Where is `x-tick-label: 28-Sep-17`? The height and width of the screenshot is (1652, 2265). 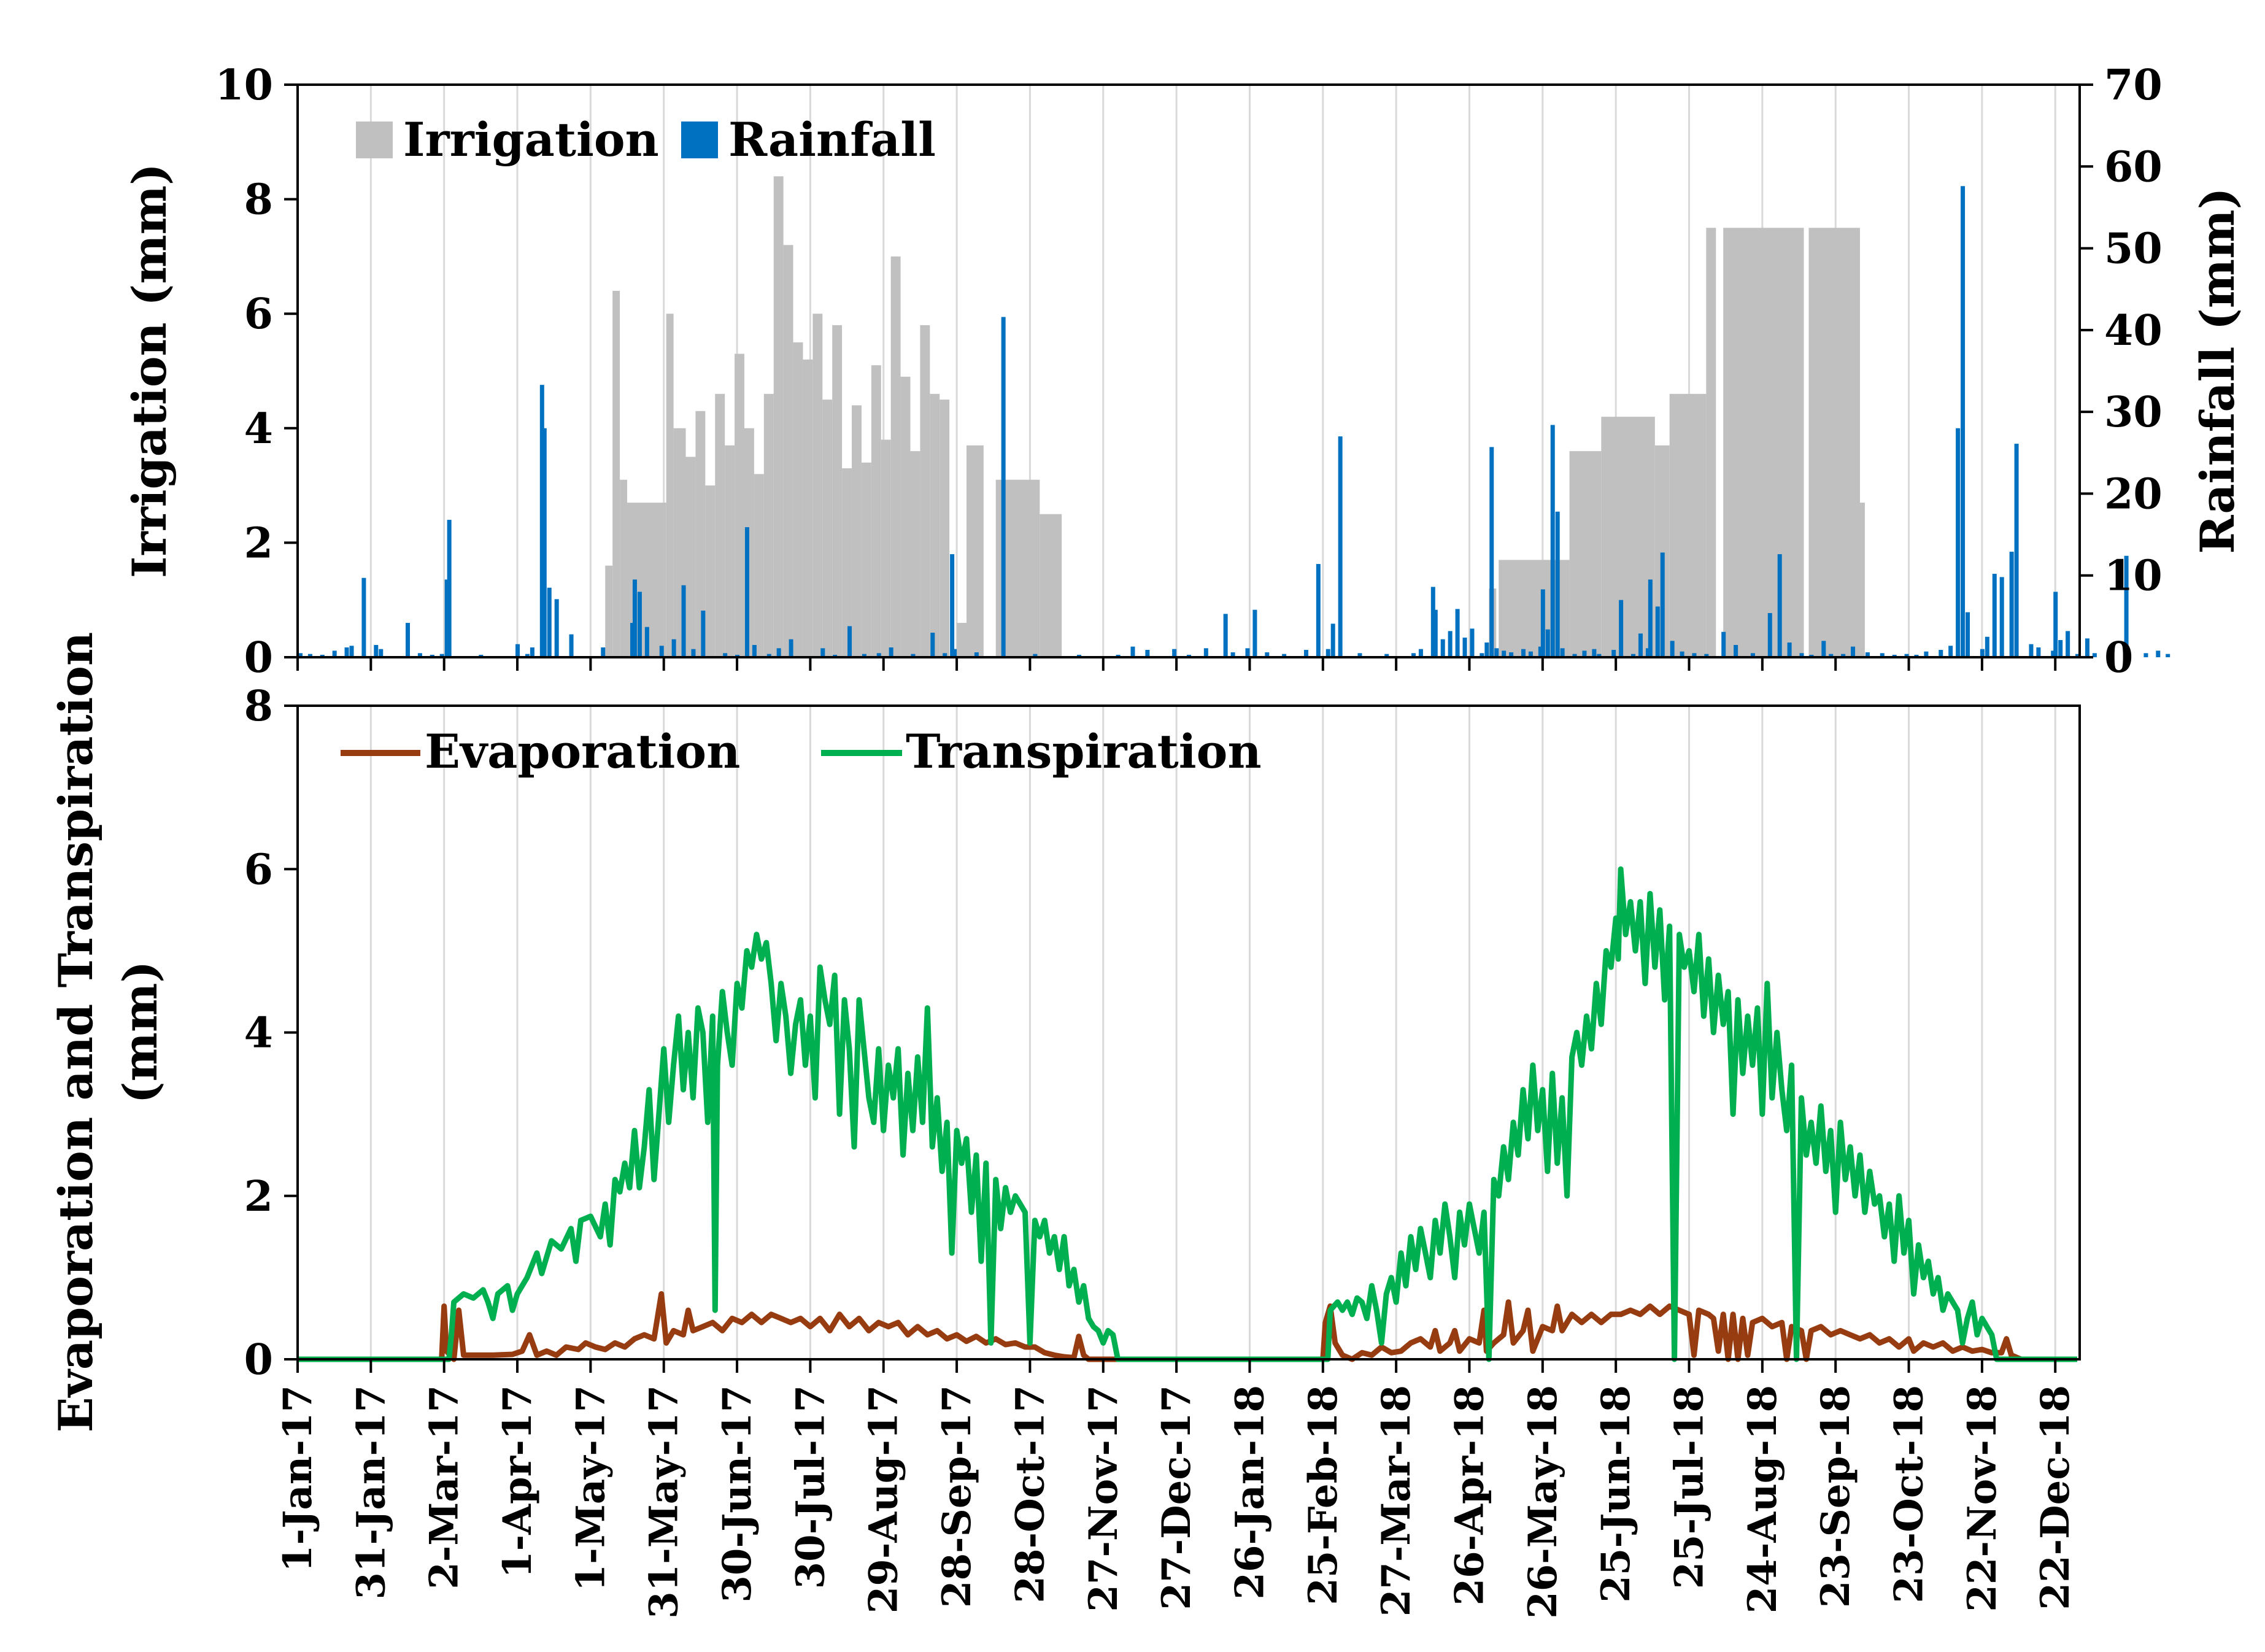
x-tick-label: 28-Sep-17 is located at coordinates (957, 1496).